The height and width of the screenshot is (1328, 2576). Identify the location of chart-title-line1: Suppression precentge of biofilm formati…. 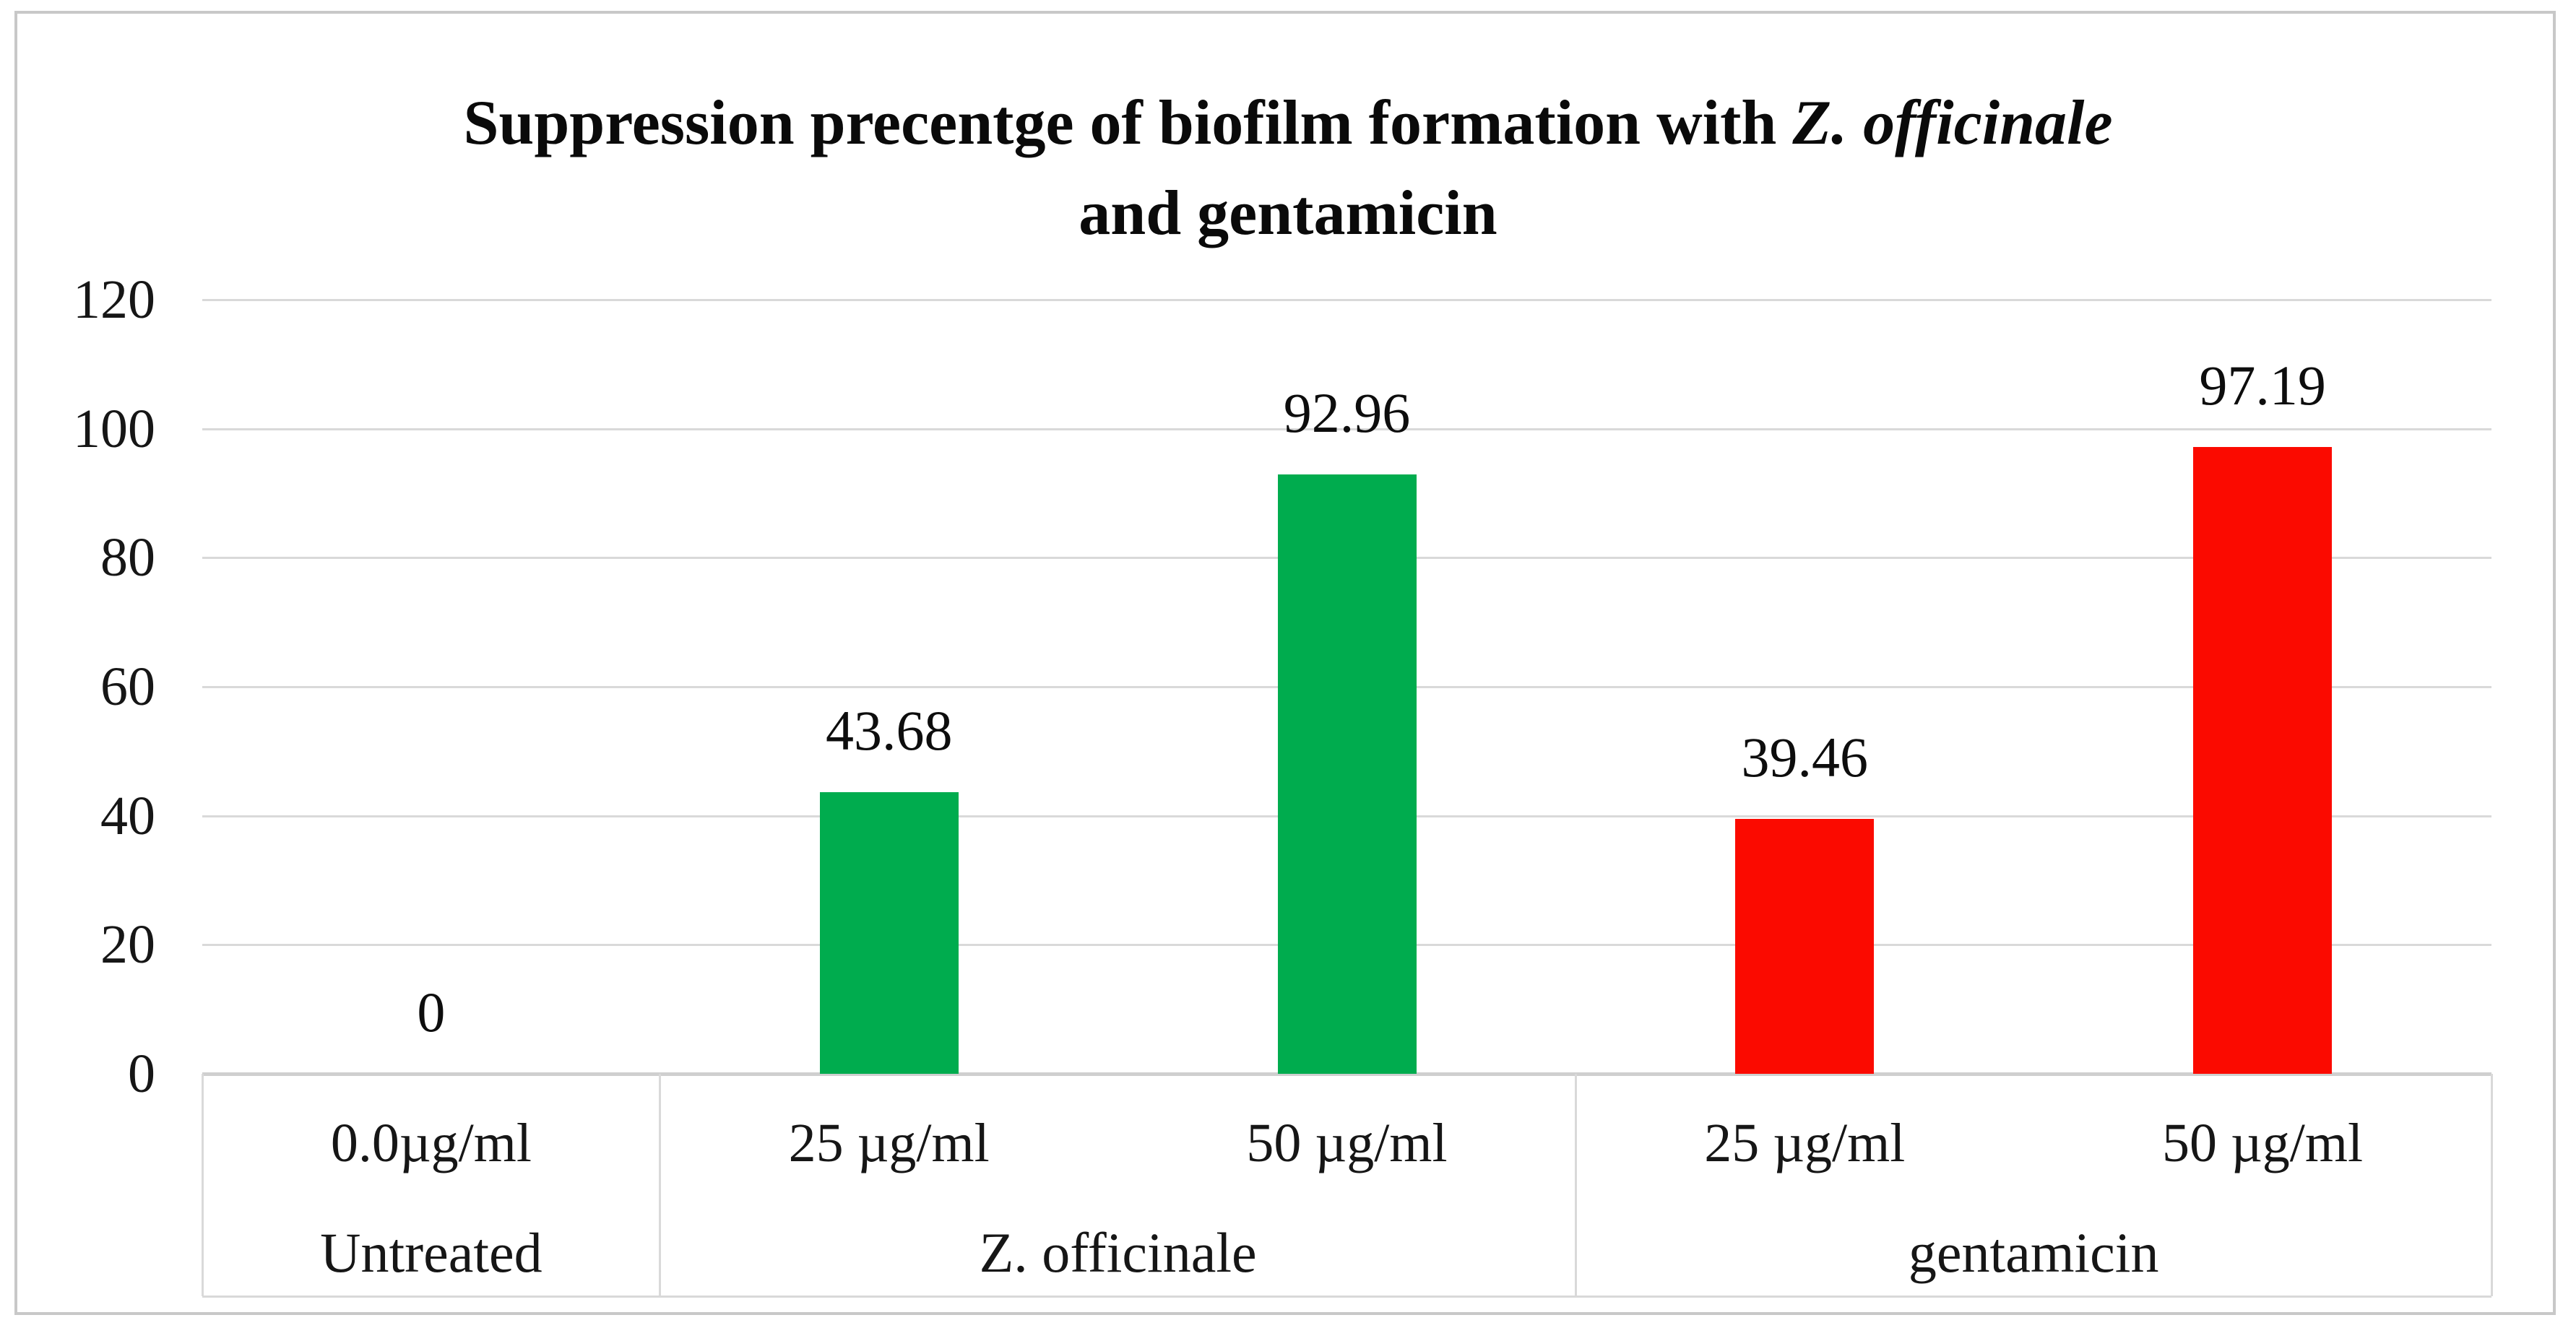
(1288, 123).